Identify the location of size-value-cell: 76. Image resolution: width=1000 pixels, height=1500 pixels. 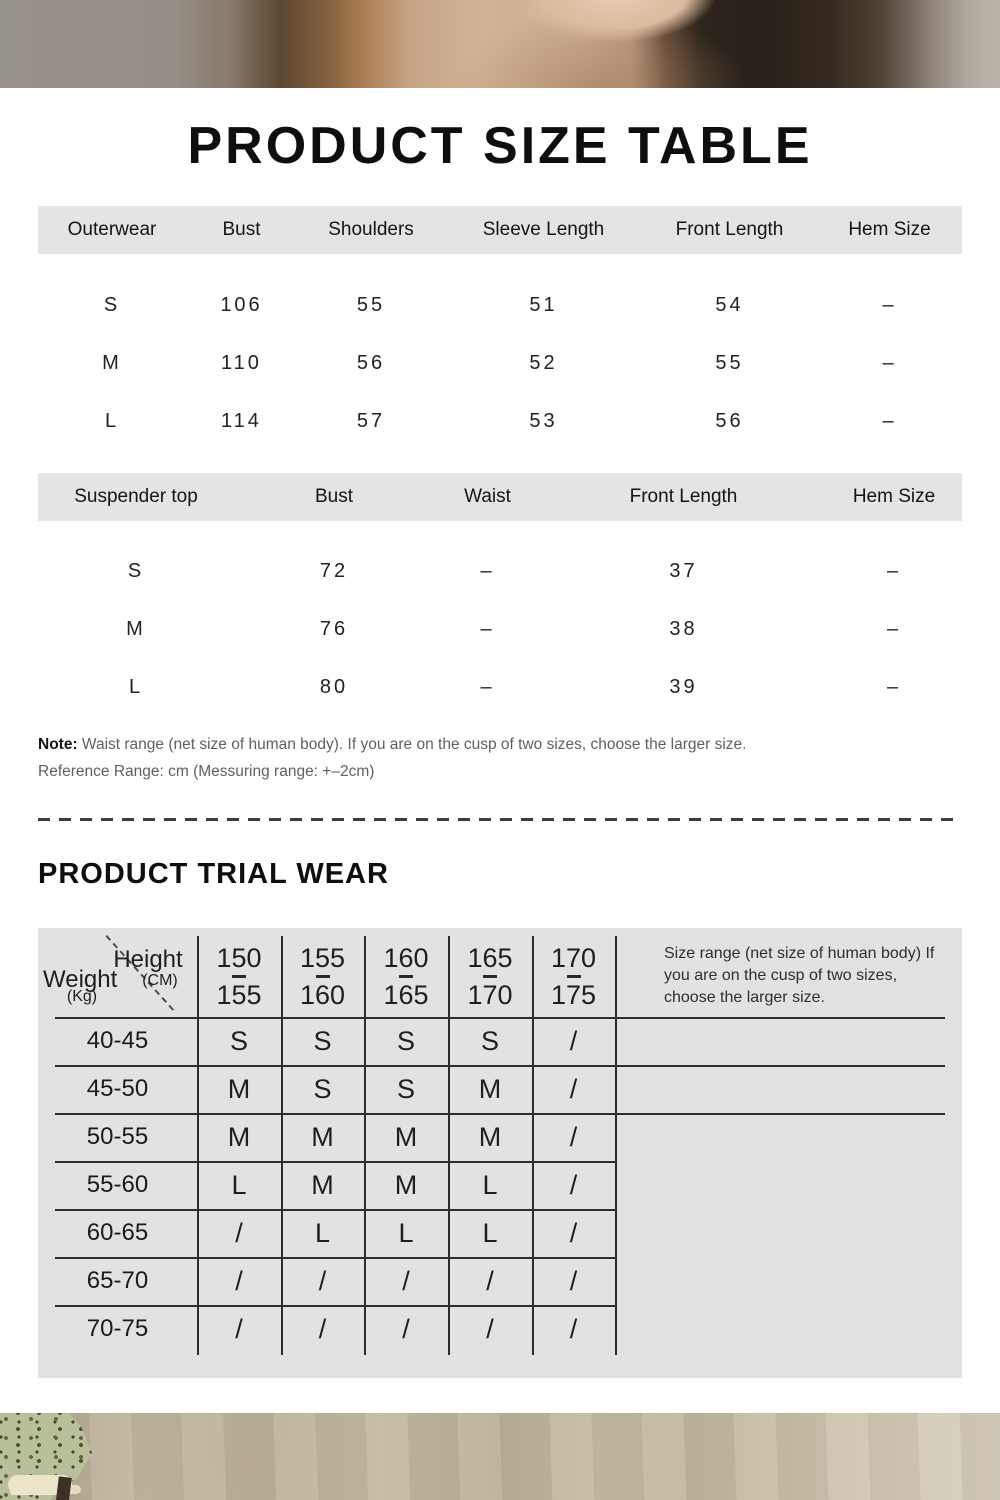
(334, 628).